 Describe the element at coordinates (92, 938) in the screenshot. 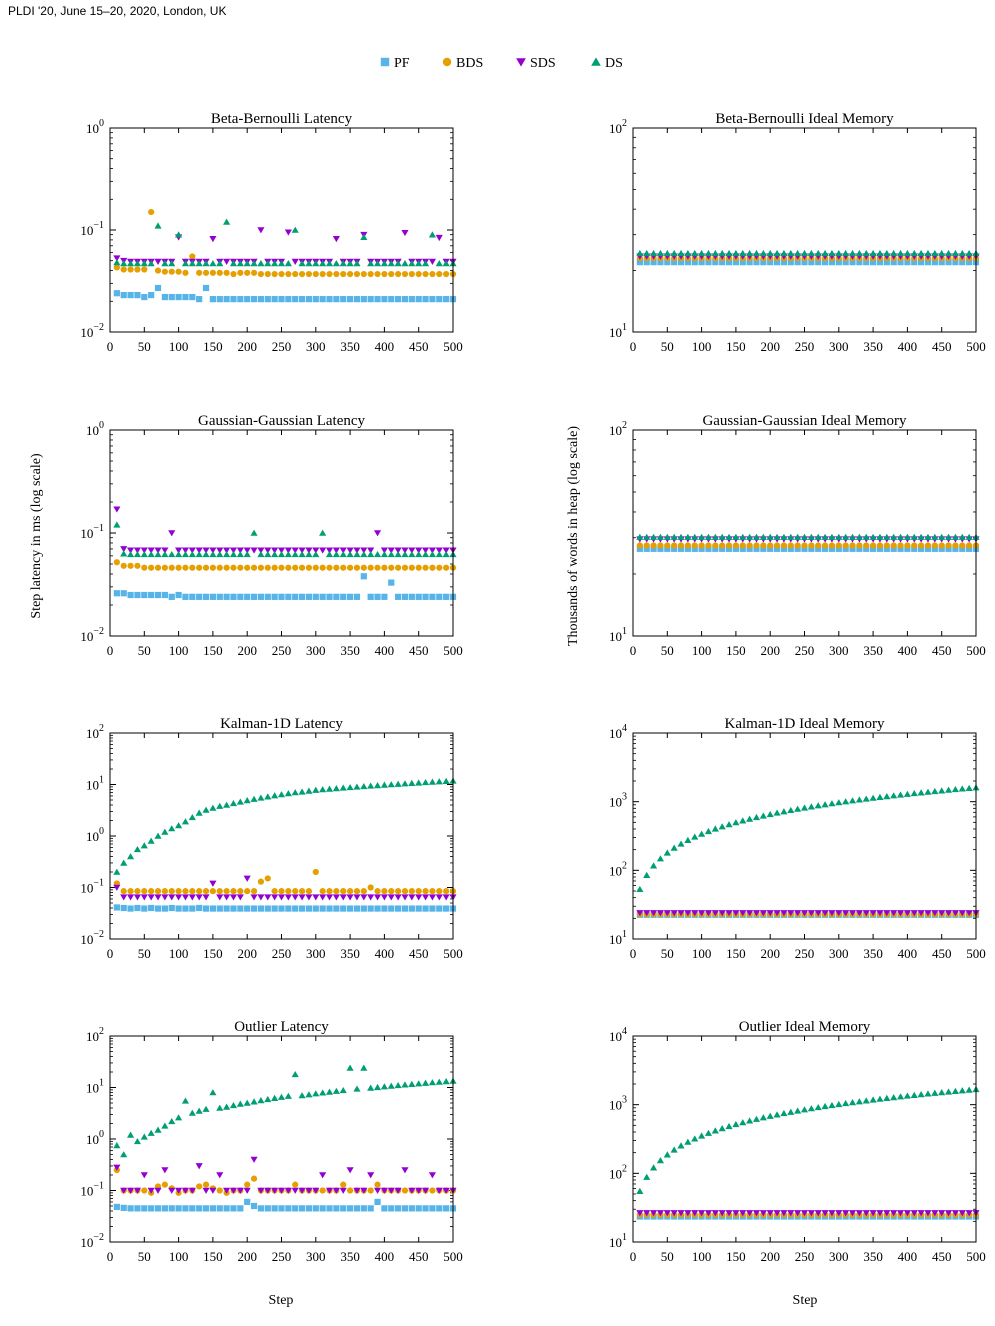

I see `y-tick-label: 10⁻²` at that location.